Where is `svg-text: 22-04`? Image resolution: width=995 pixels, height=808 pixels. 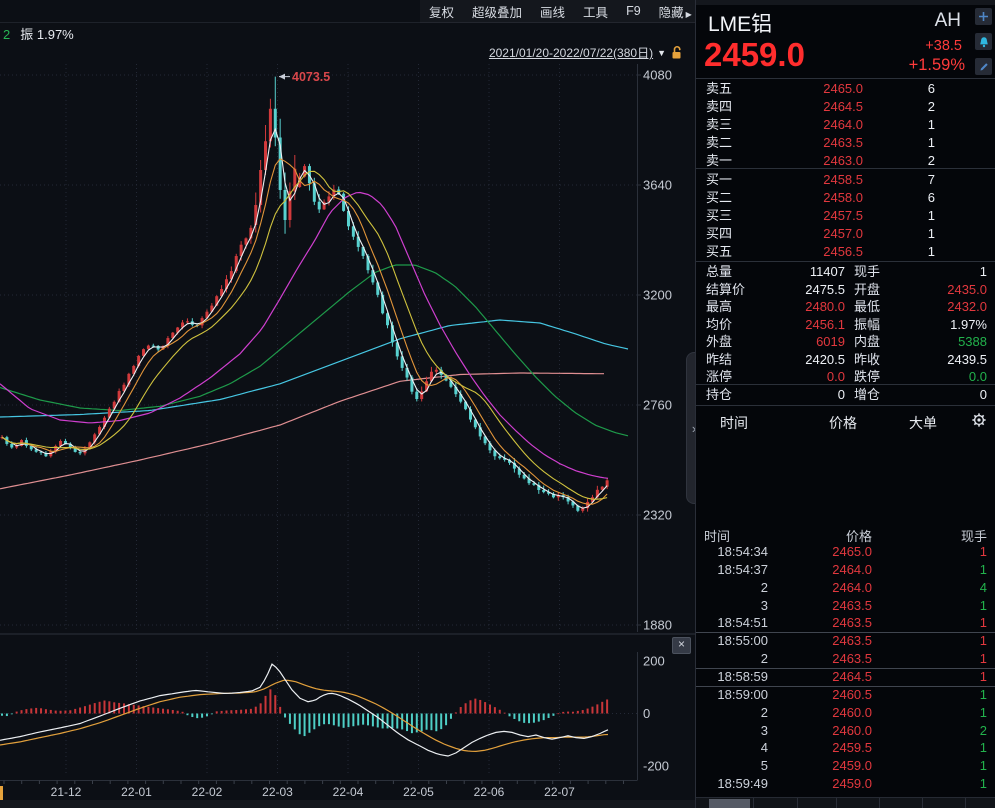
svg-text: 22-04 is located at coordinates (348, 792).